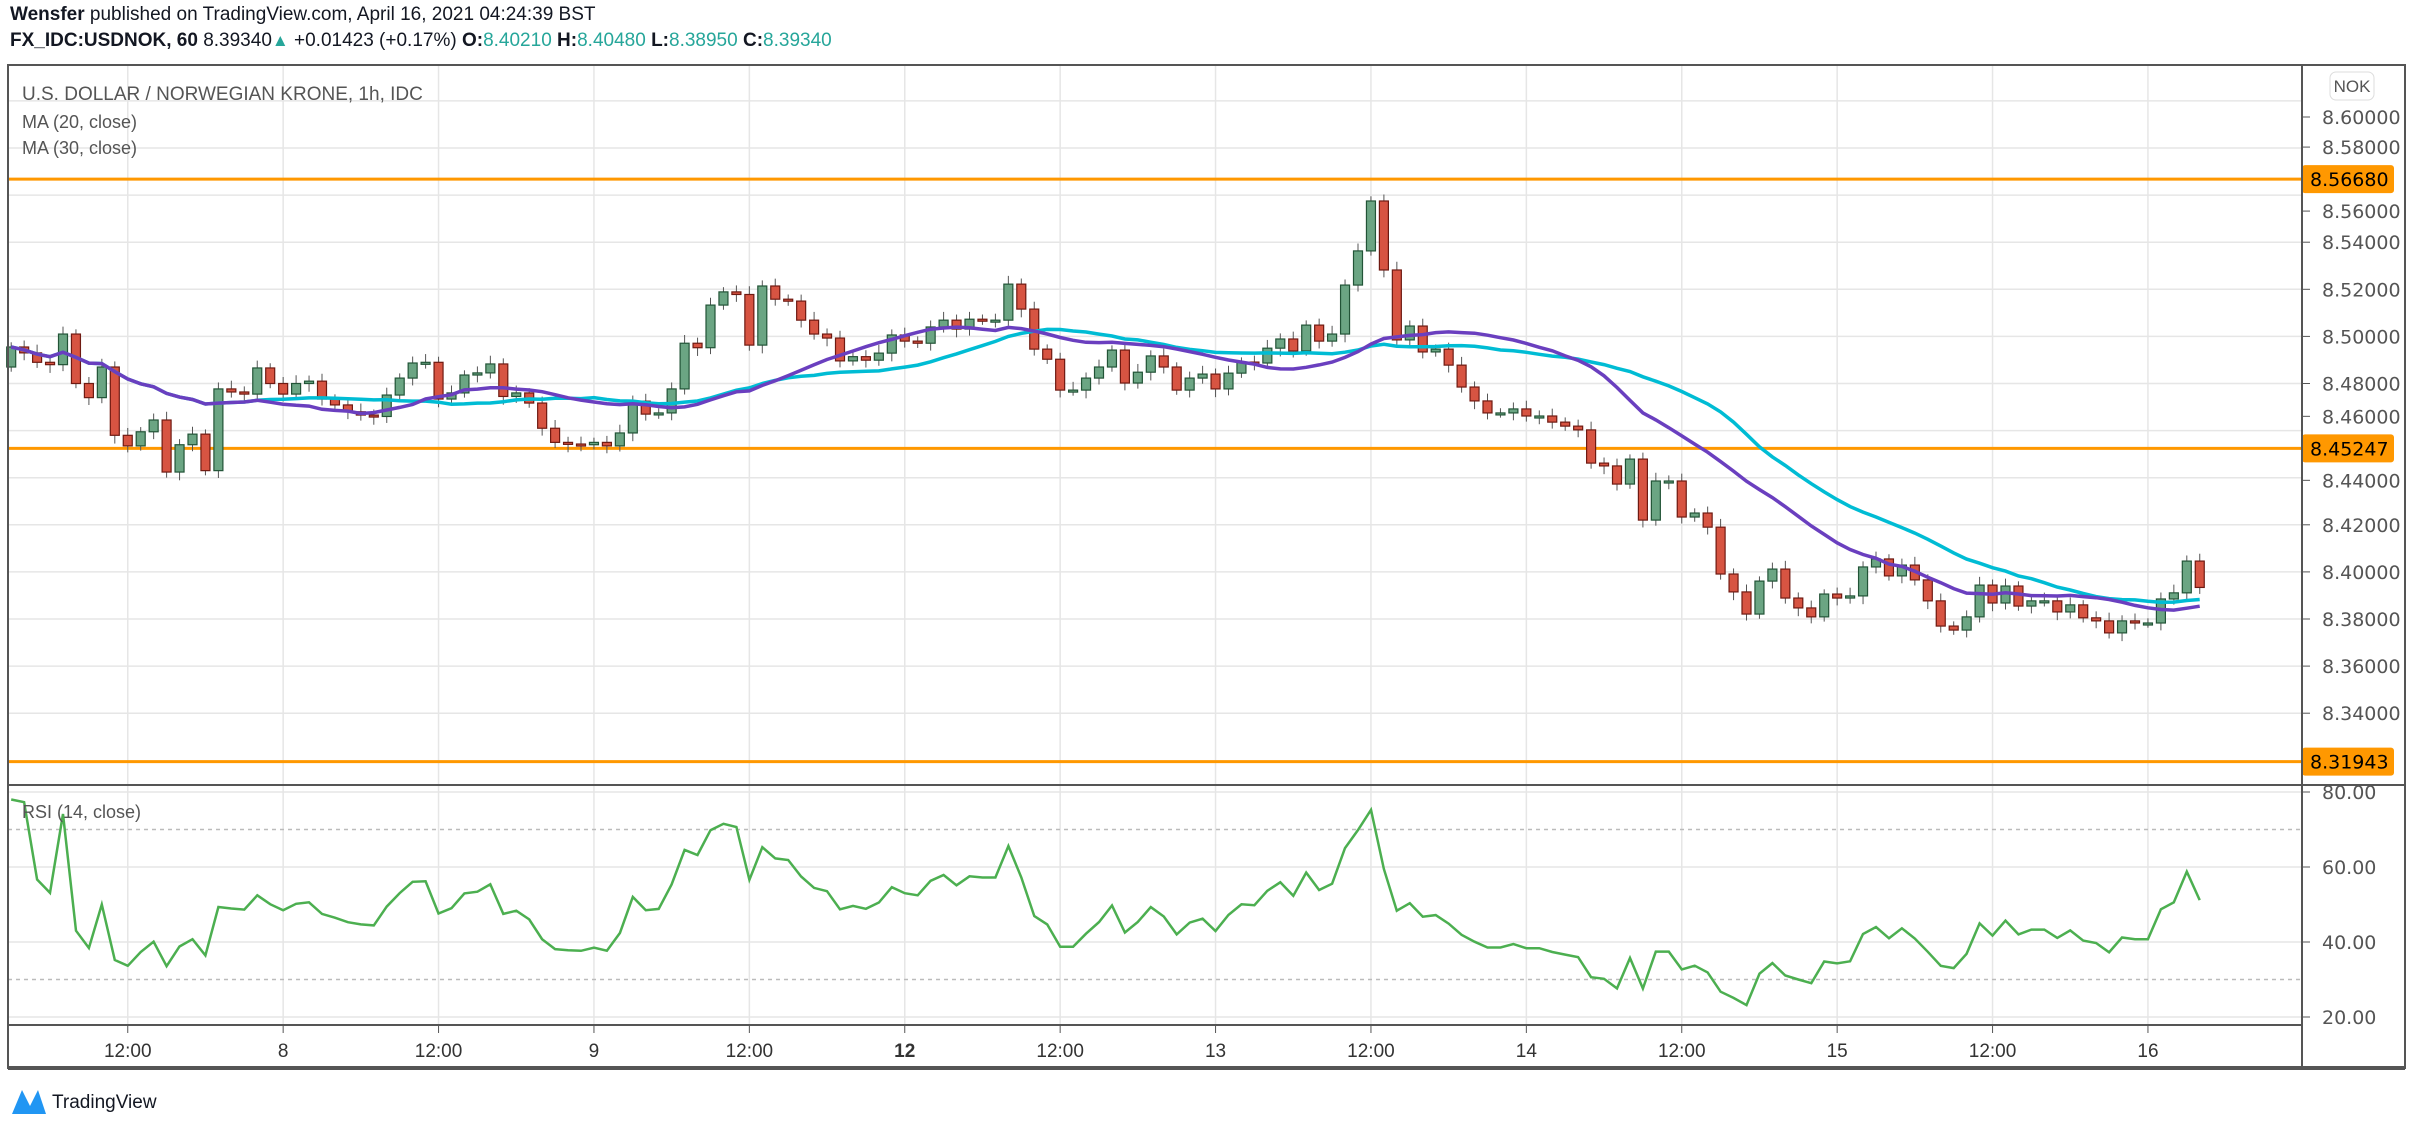 The height and width of the screenshot is (1128, 2415). What do you see at coordinates (753, 40) in the screenshot?
I see `close-label: C:` at bounding box center [753, 40].